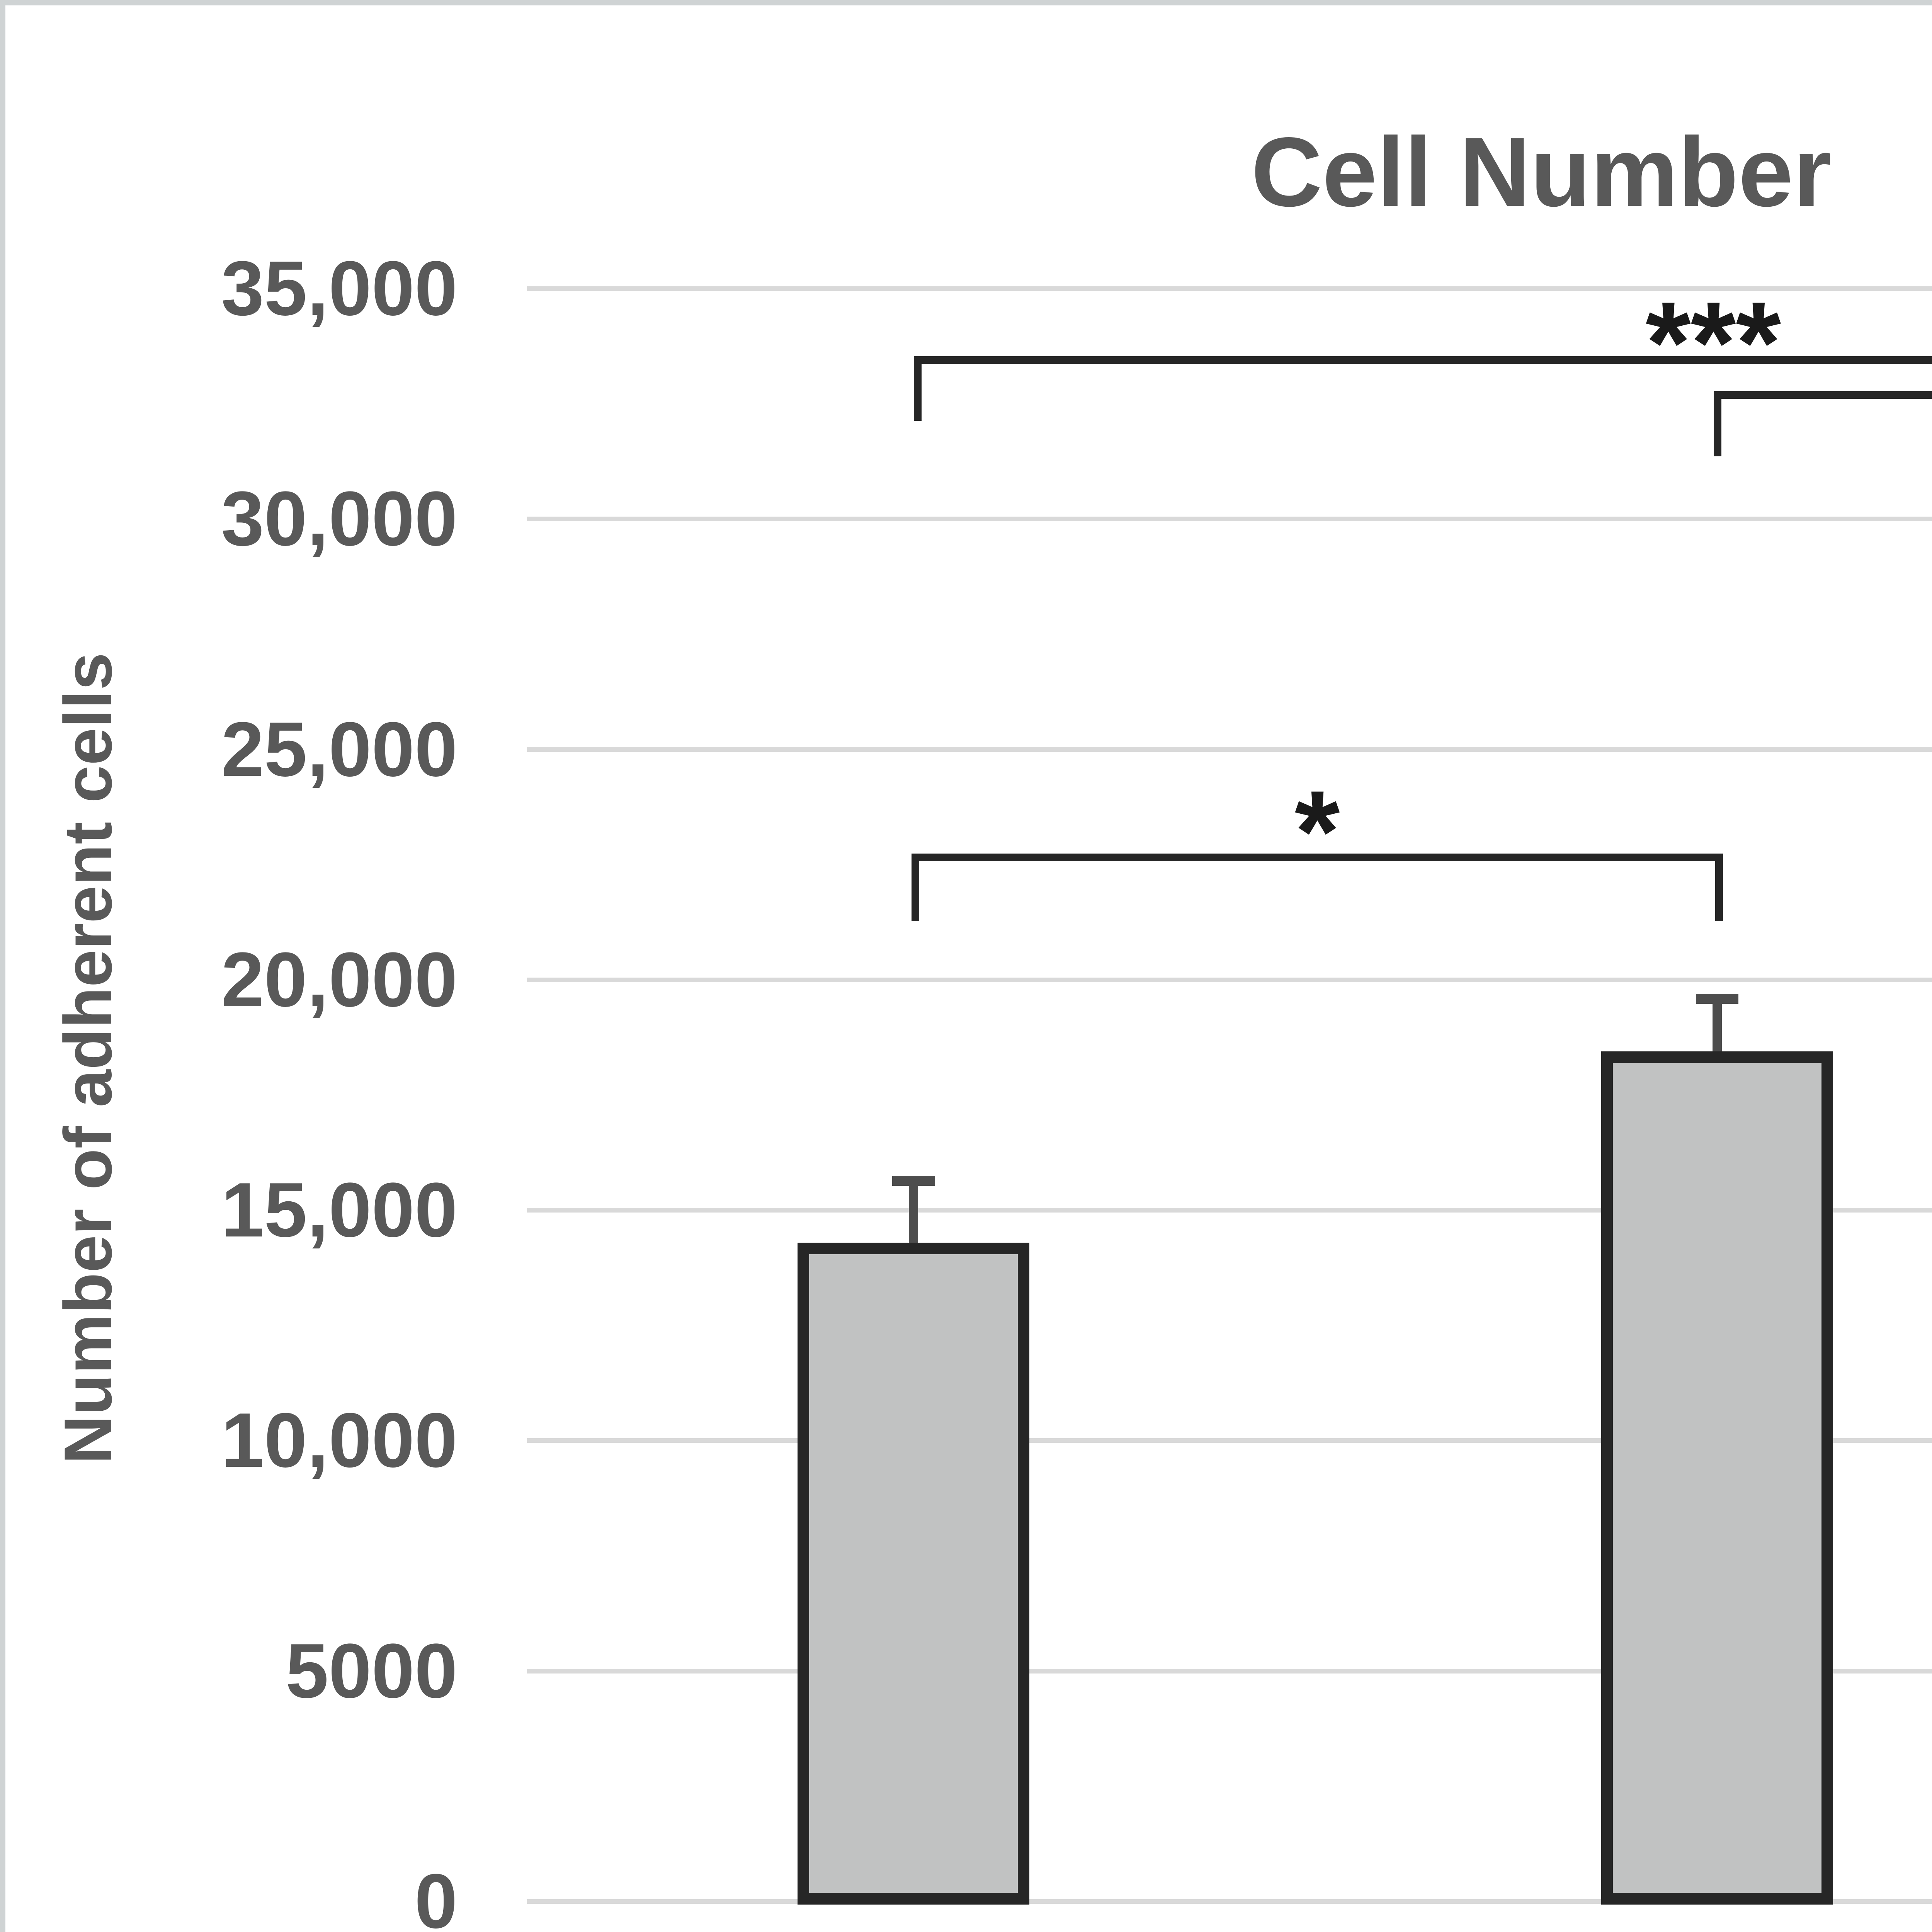  What do you see at coordinates (1717, 1478) in the screenshot?
I see `bar-centr` at bounding box center [1717, 1478].